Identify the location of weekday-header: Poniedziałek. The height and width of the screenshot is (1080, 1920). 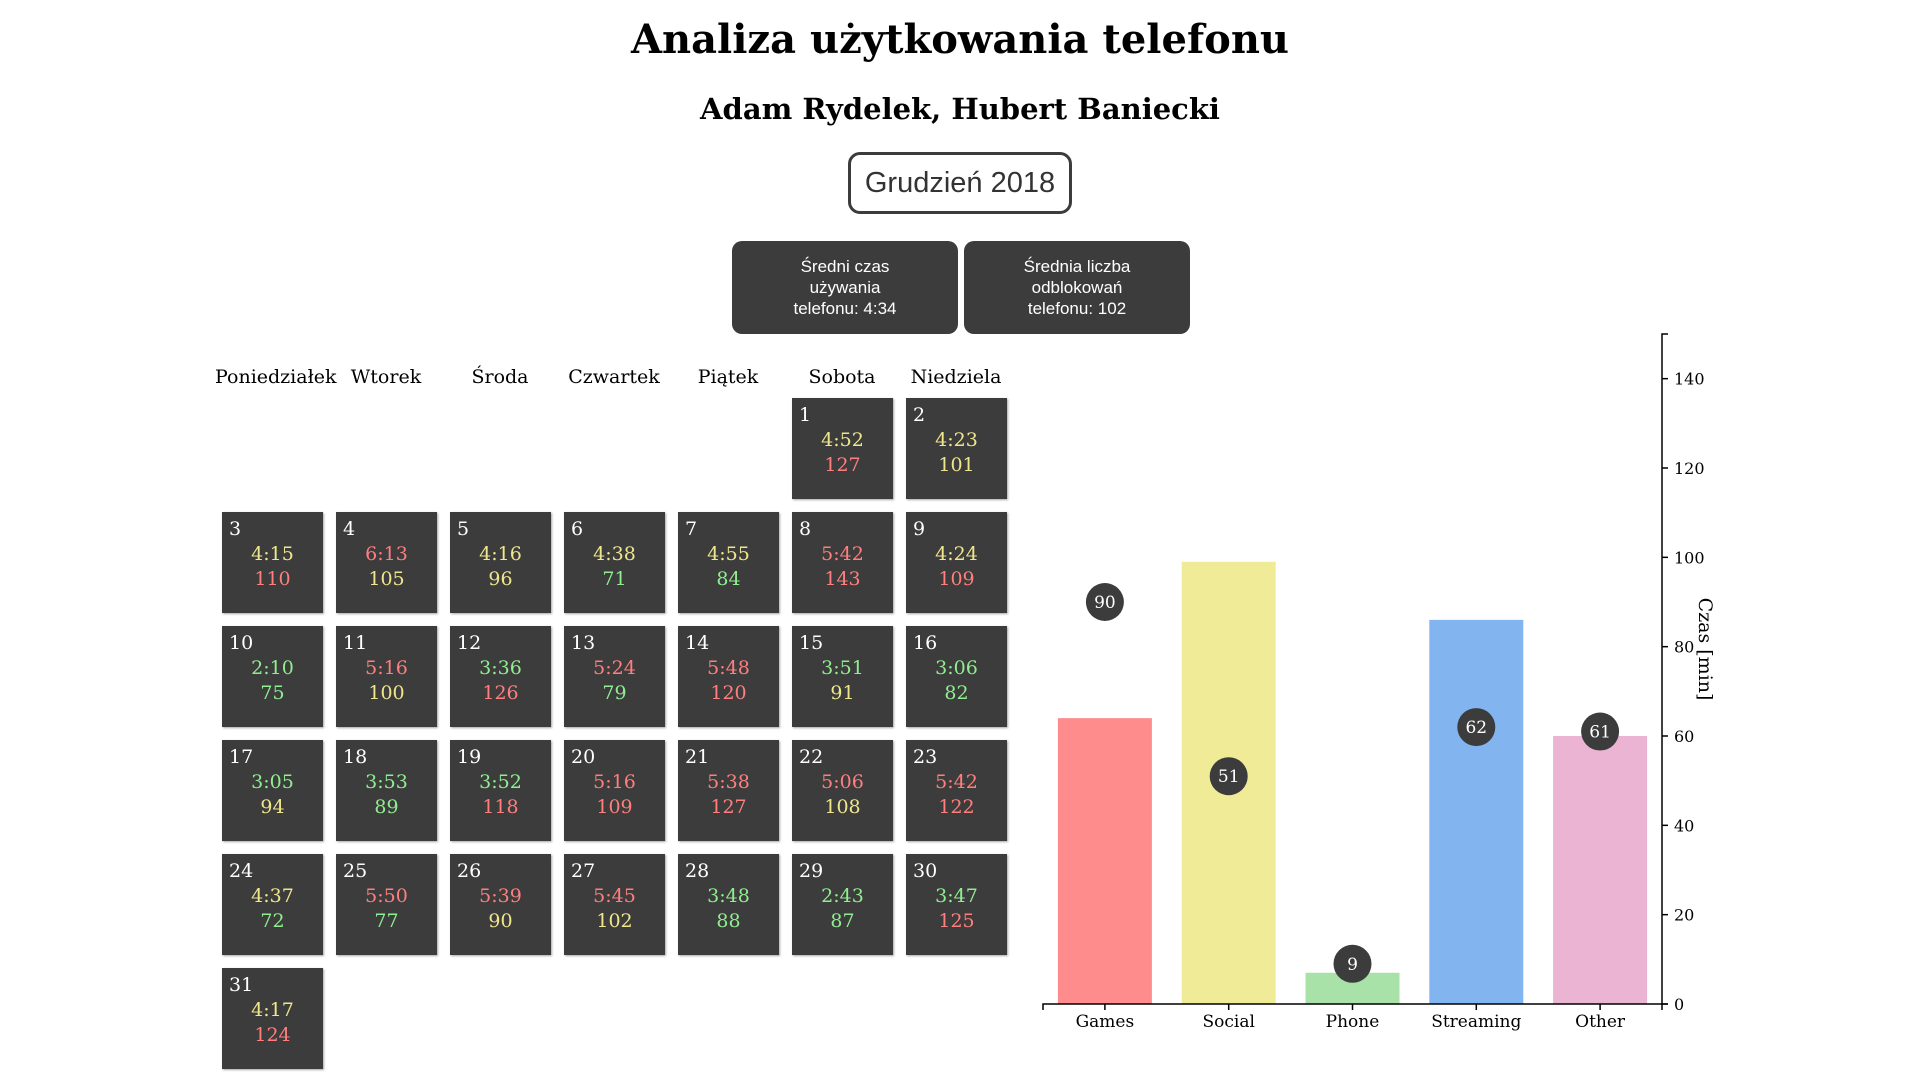
(276, 377).